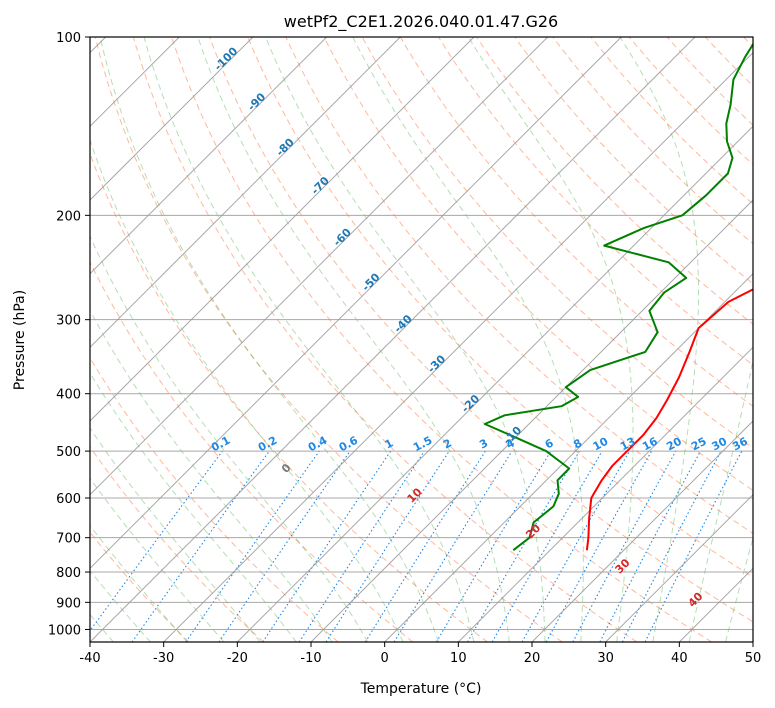  What do you see at coordinates (669, 419) in the screenshot?
I see `temperature-profile` at bounding box center [669, 419].